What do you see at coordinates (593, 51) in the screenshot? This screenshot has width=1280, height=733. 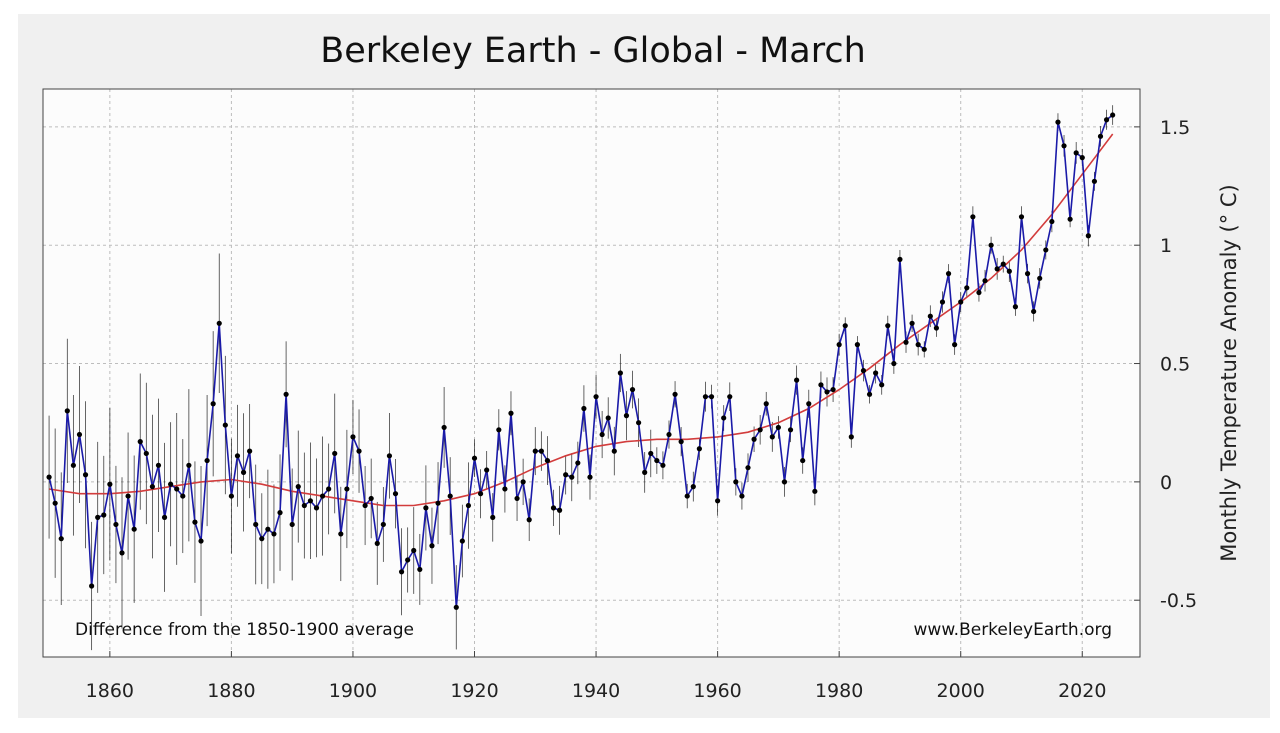 I see `chart-title: Berkeley Earth - Global - March` at bounding box center [593, 51].